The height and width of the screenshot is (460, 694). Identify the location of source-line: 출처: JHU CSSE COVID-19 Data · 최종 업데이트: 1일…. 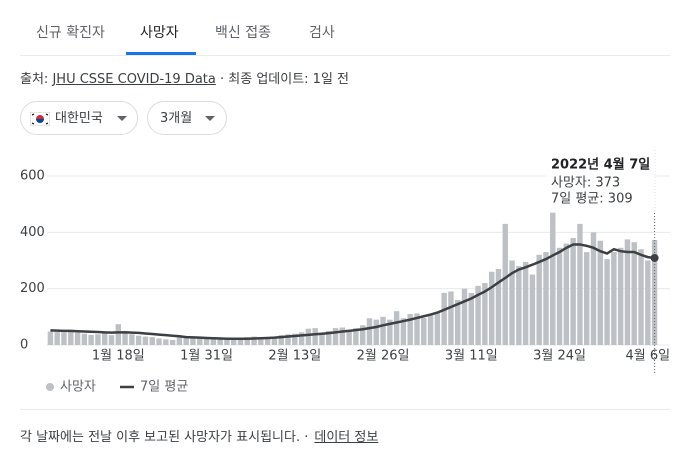
(184, 77).